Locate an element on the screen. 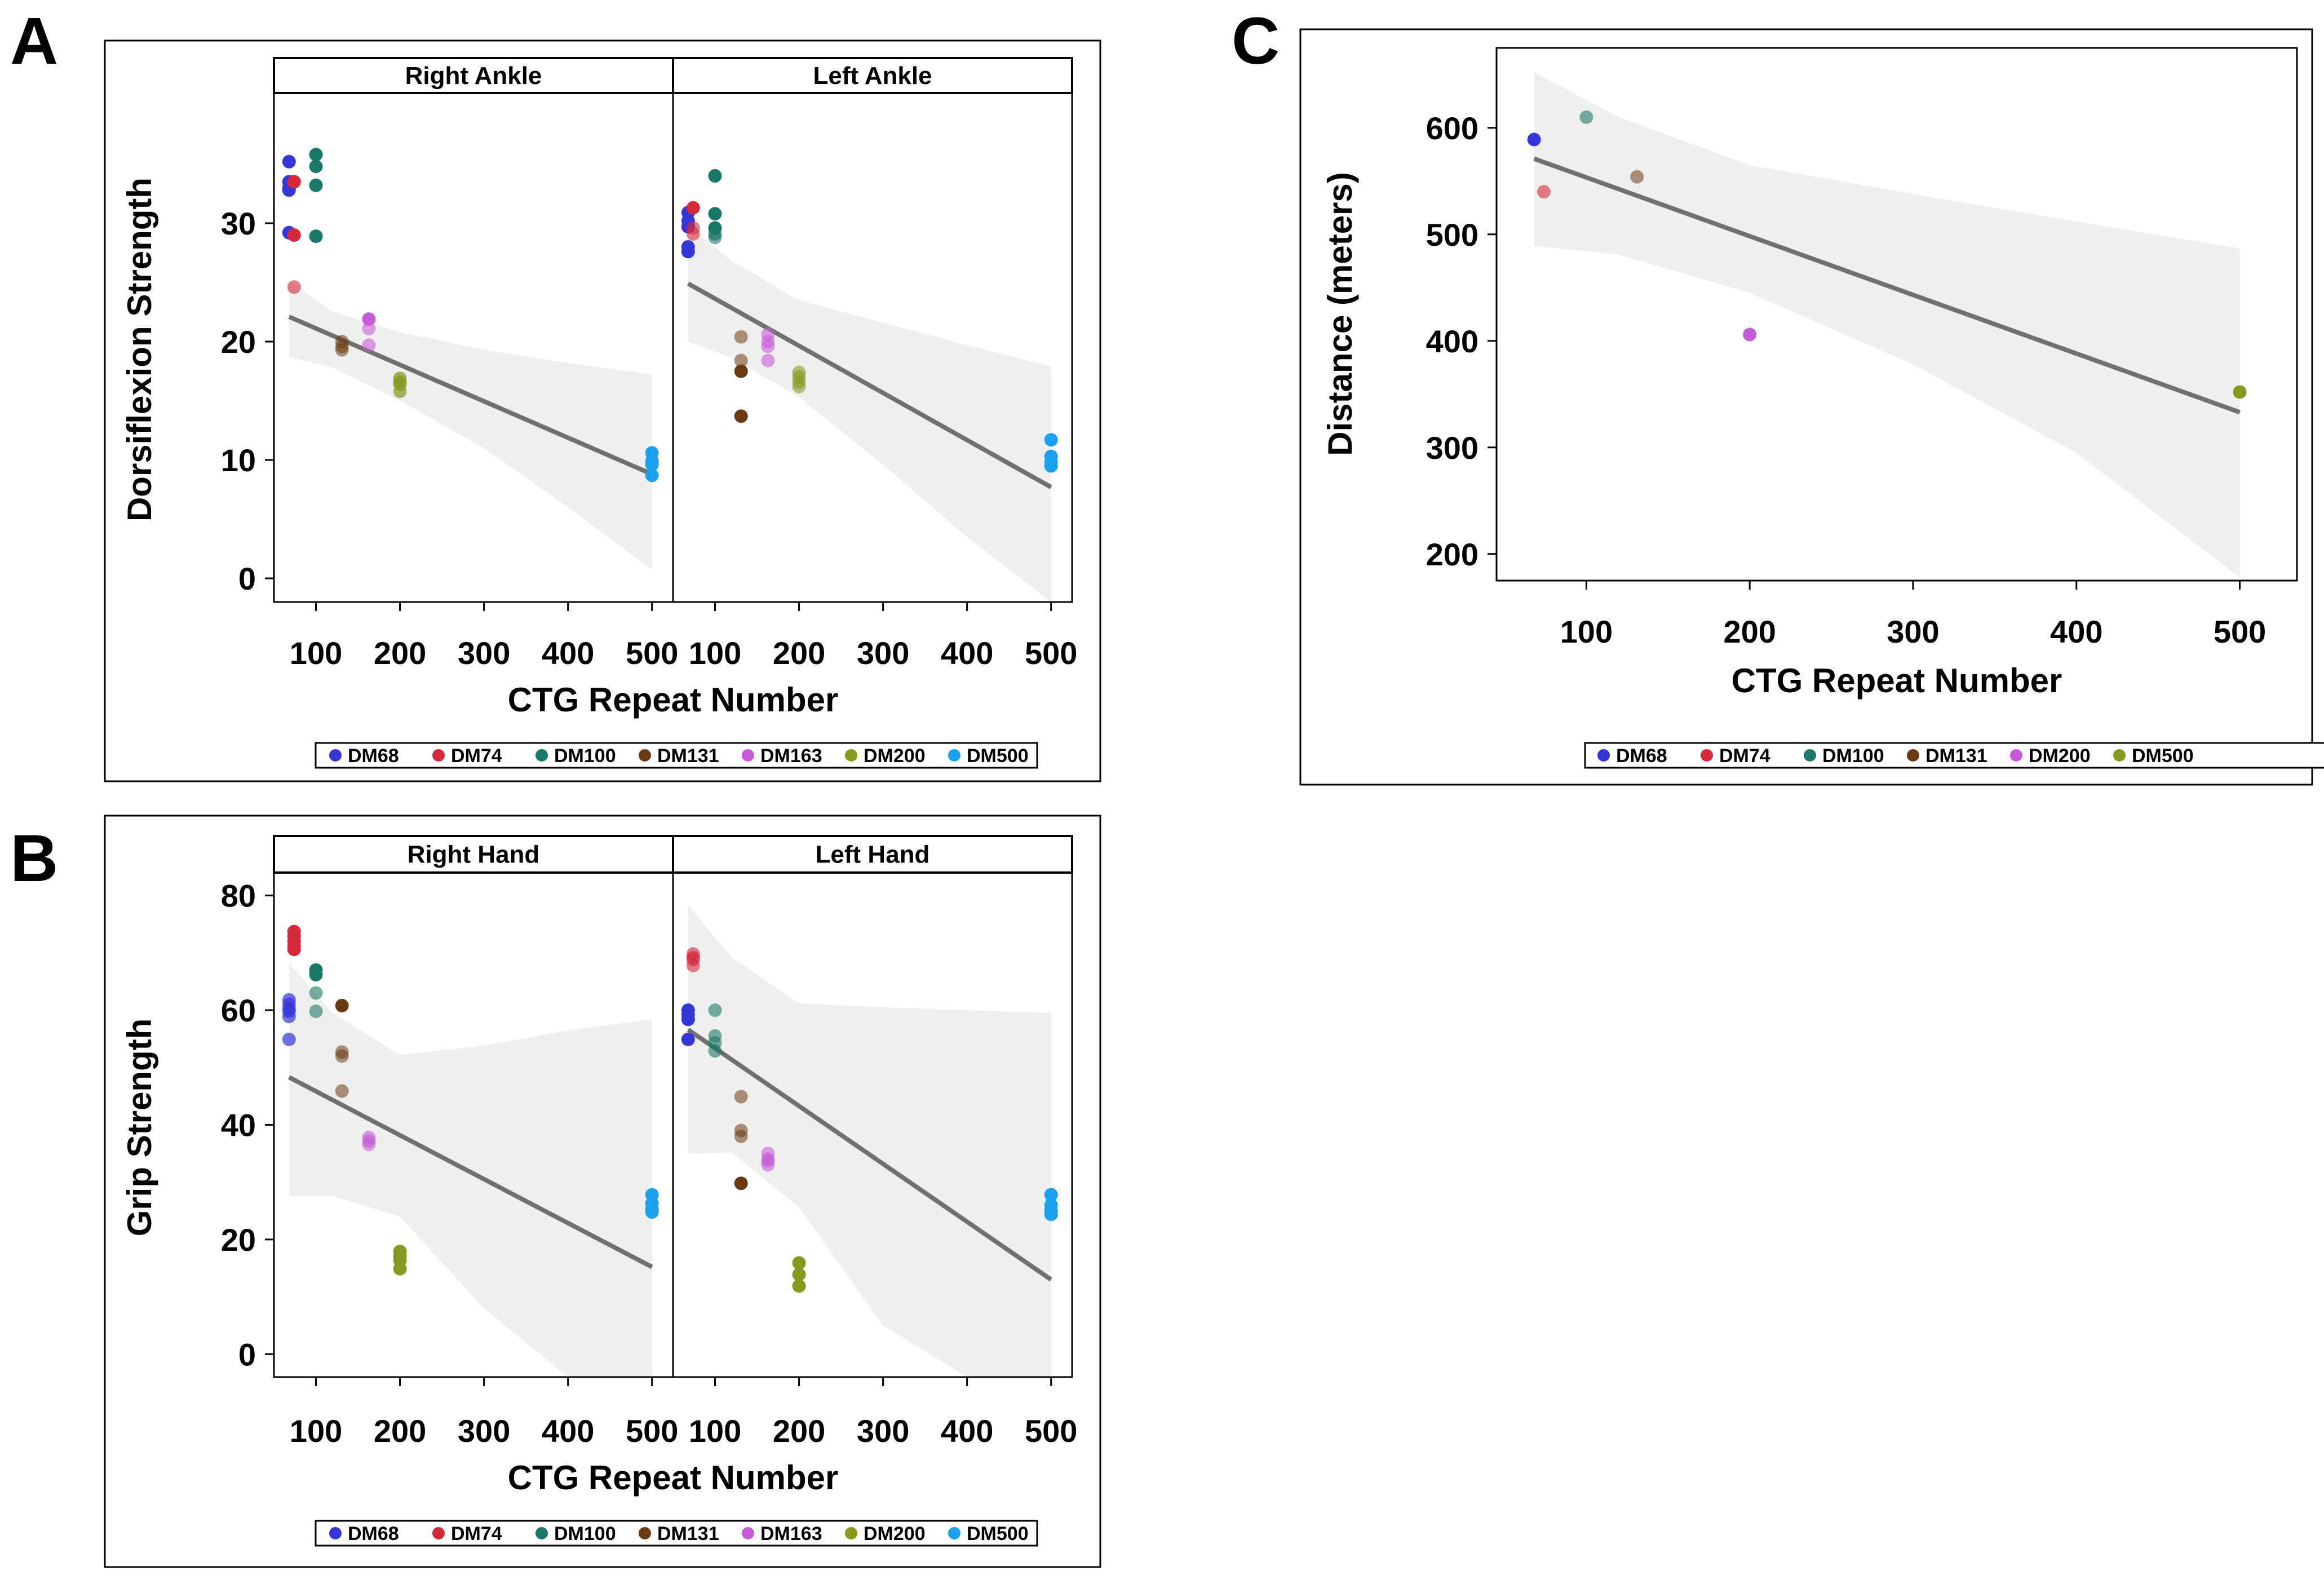  right-ankle-x-tick-label: 500 is located at coordinates (652, 653).